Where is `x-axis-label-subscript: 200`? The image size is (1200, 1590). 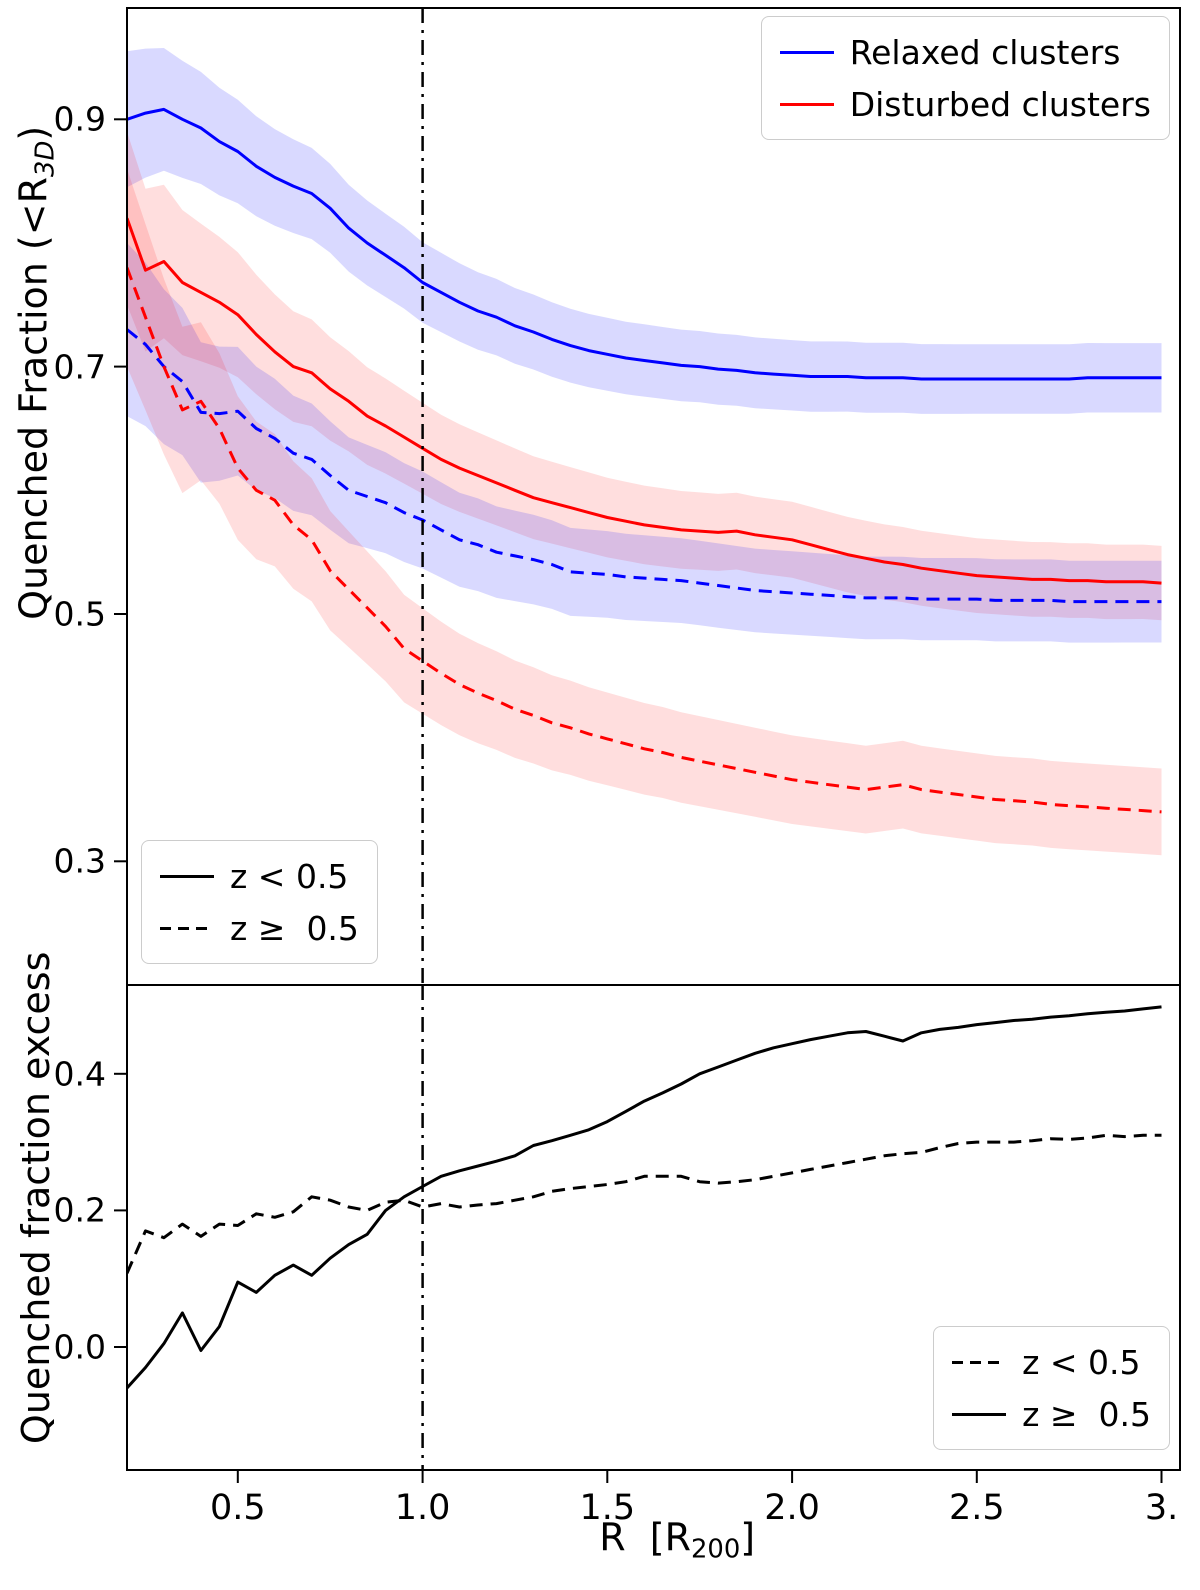 x-axis-label-subscript: 200 is located at coordinates (715, 1549).